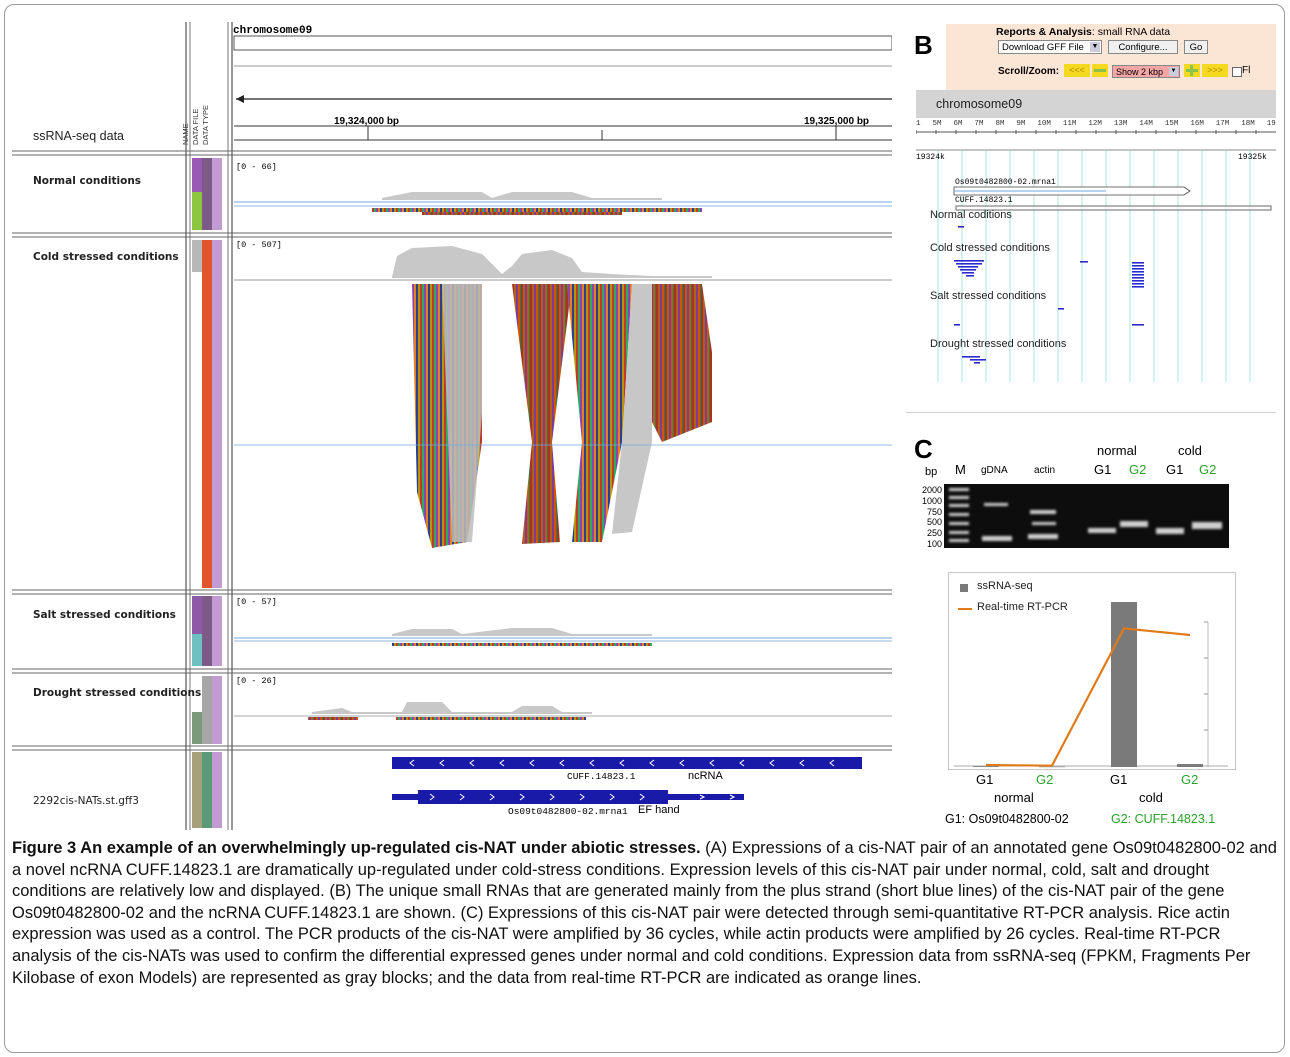 The height and width of the screenshot is (1057, 1290). Describe the element at coordinates (568, 811) in the screenshot. I see `a-gene-os: Os09t0482800-02.mrna1` at that location.